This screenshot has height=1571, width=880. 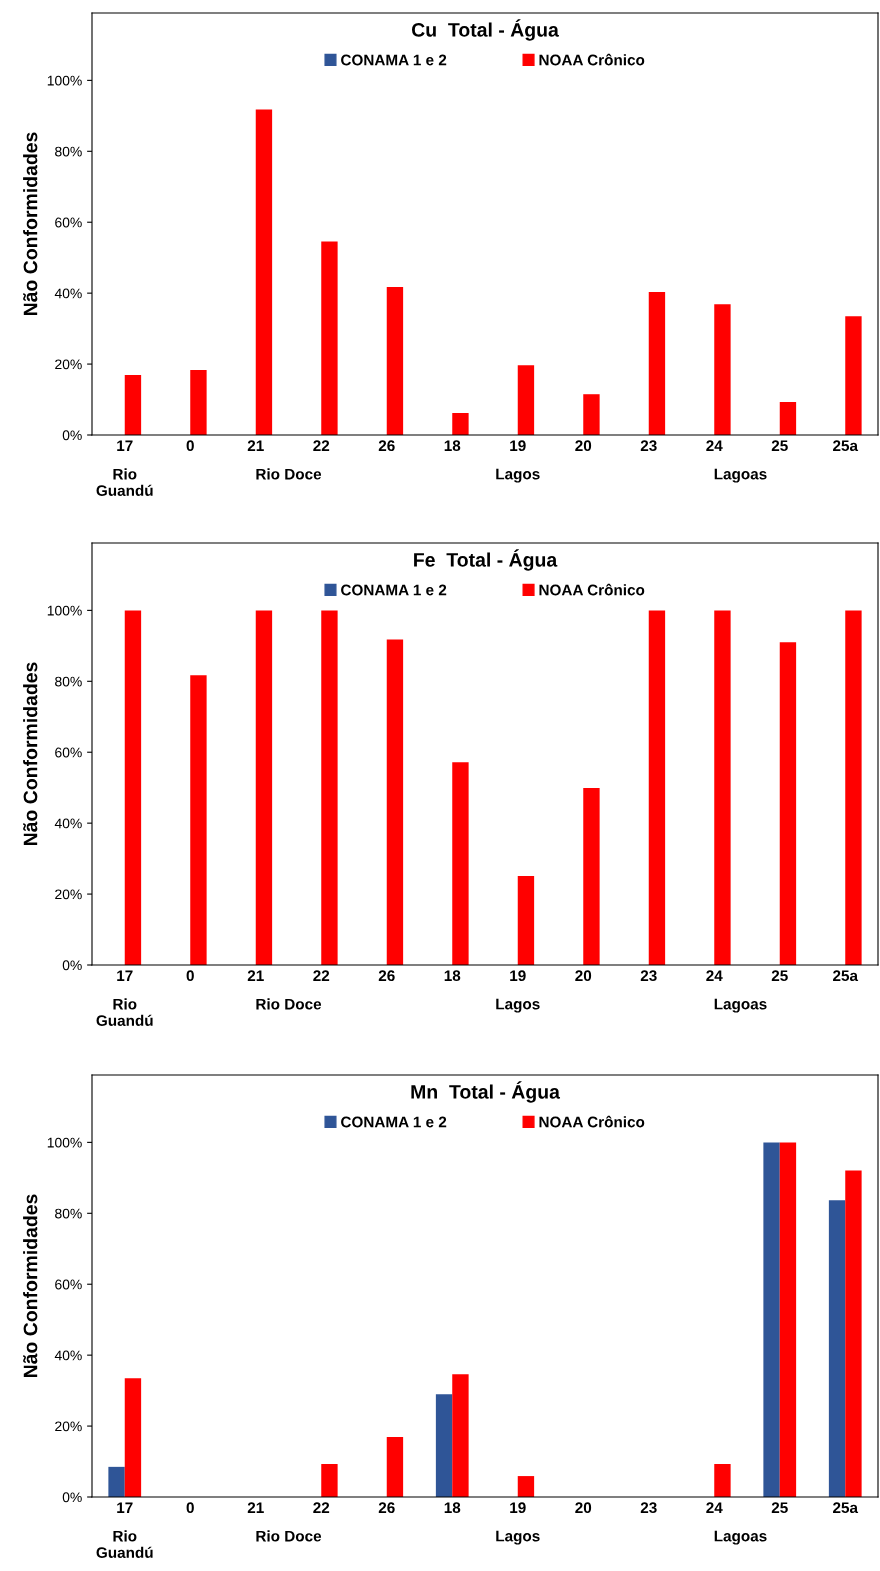 I want to click on chart-title: Cu Total - Água, so click(x=485, y=30).